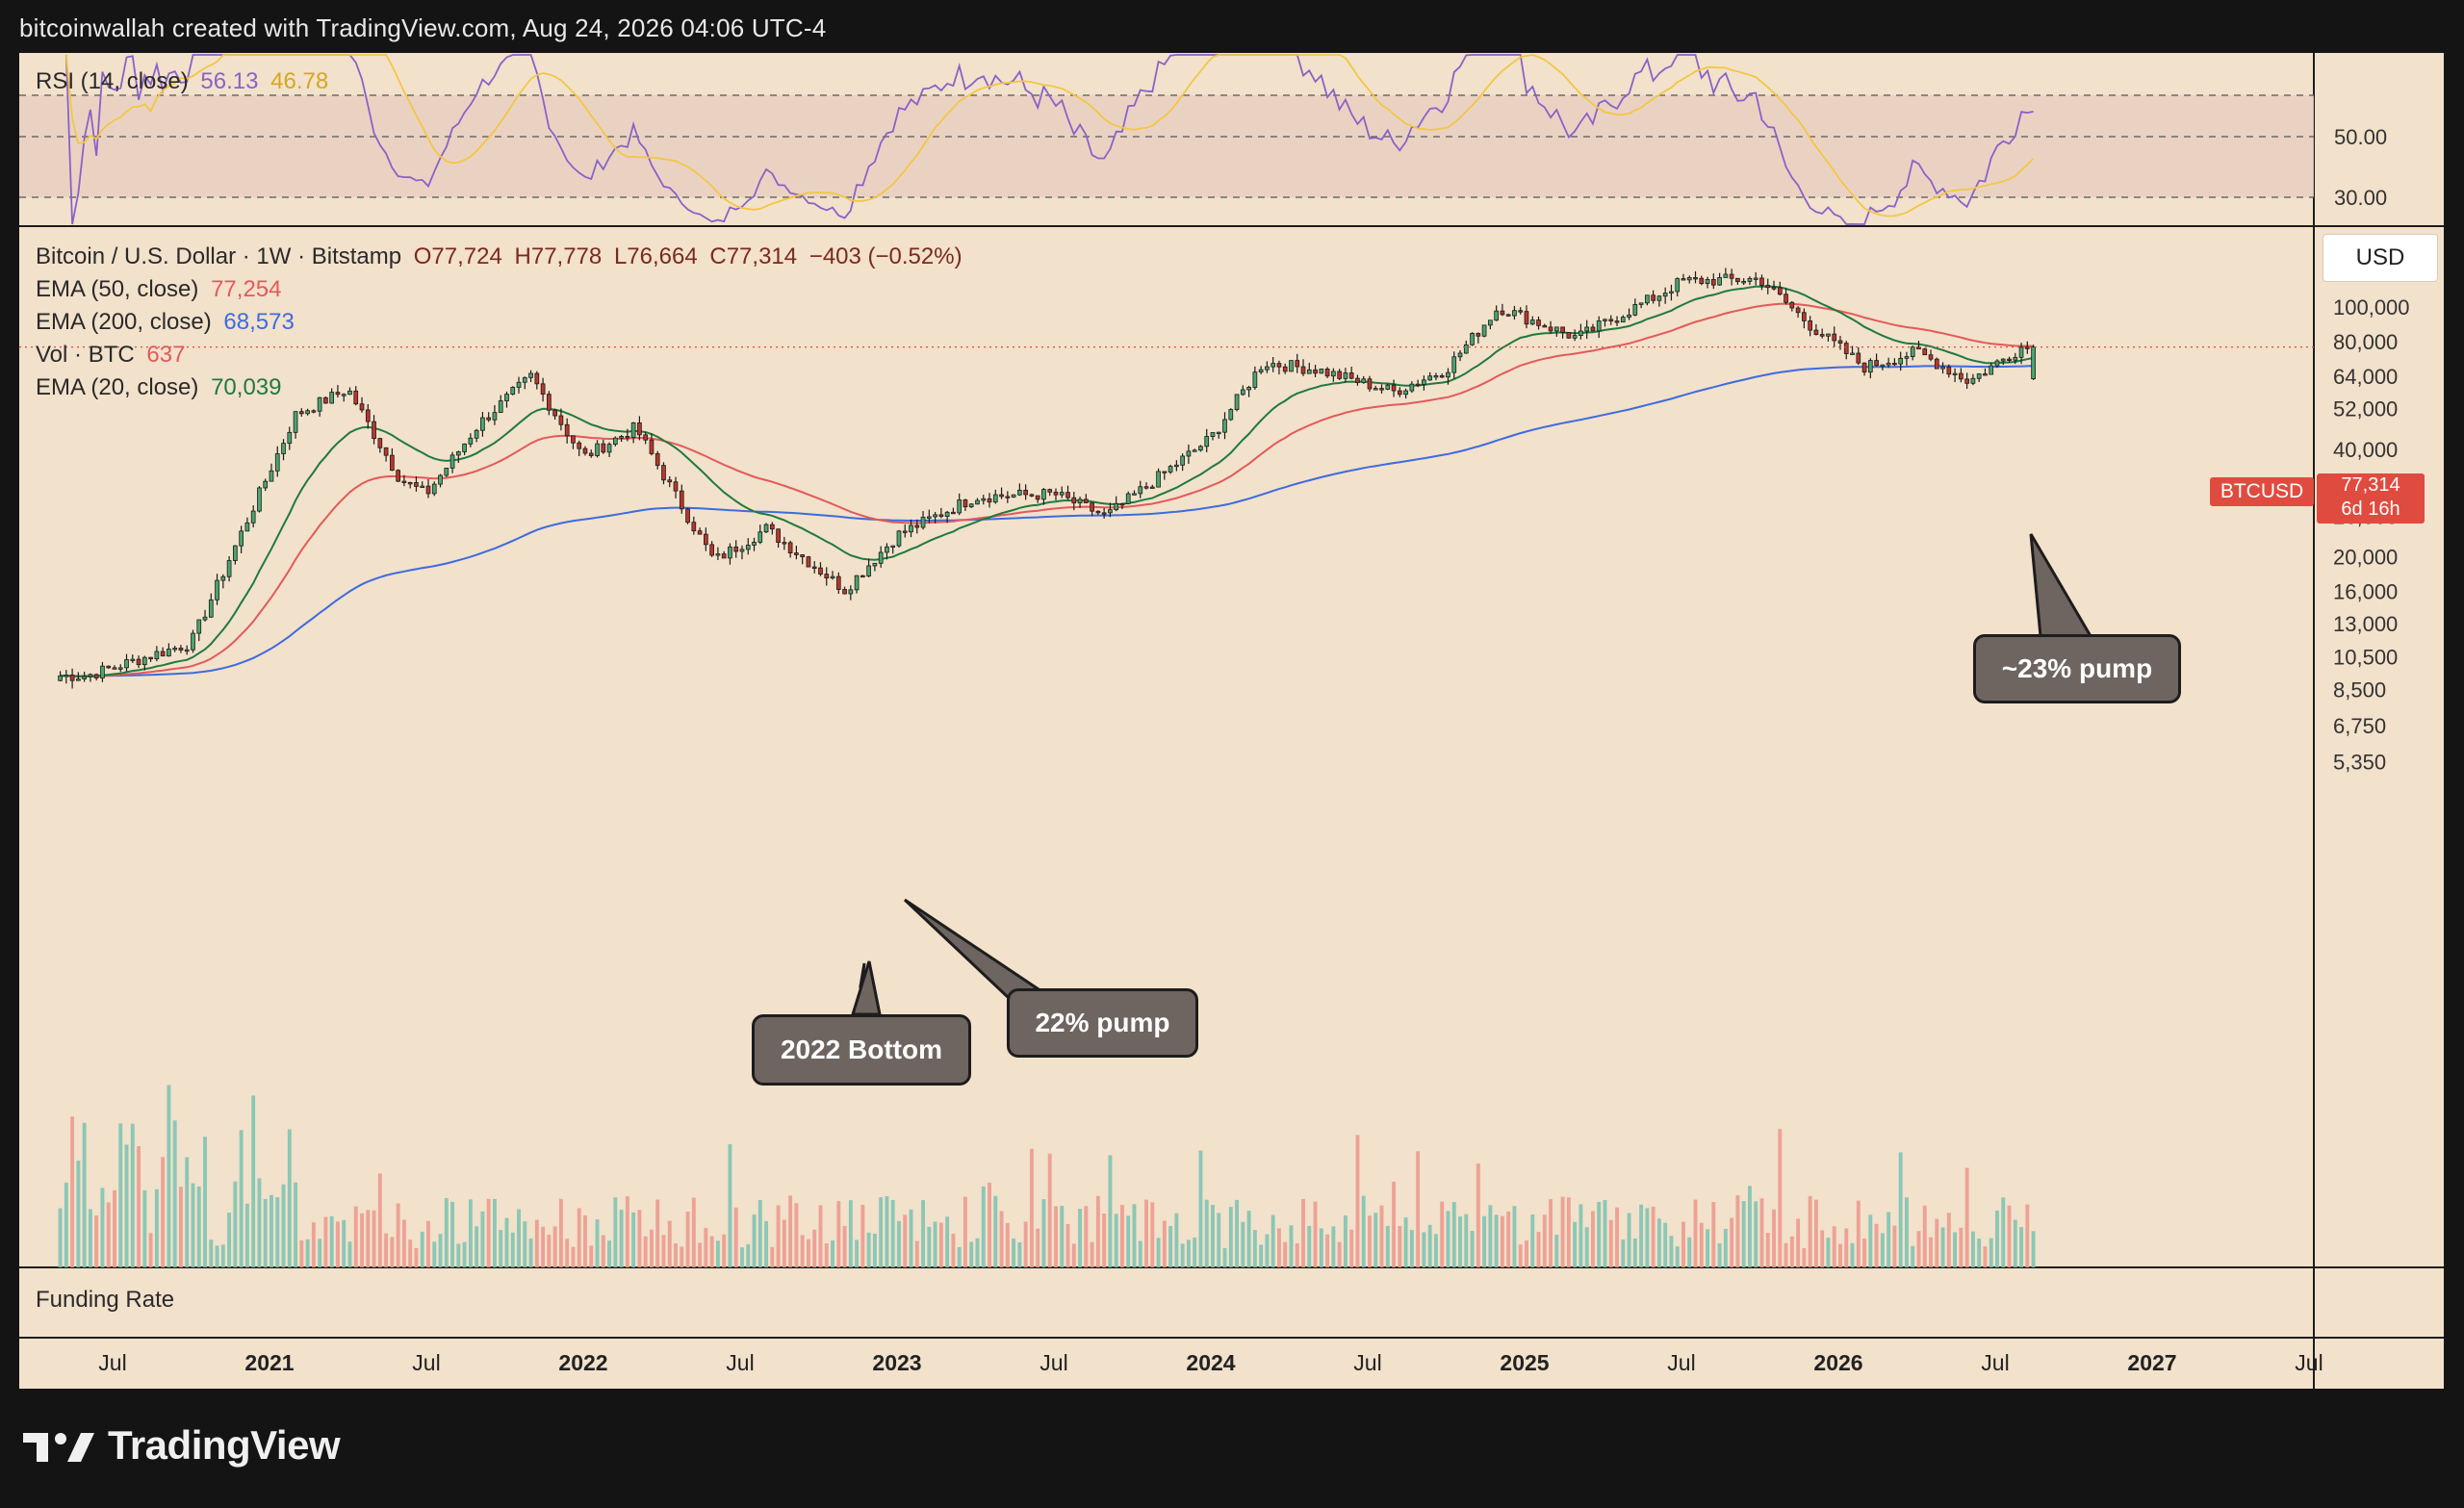 The image size is (2464, 1508). I want to click on time-axis-tick: 2026, so click(1837, 1362).